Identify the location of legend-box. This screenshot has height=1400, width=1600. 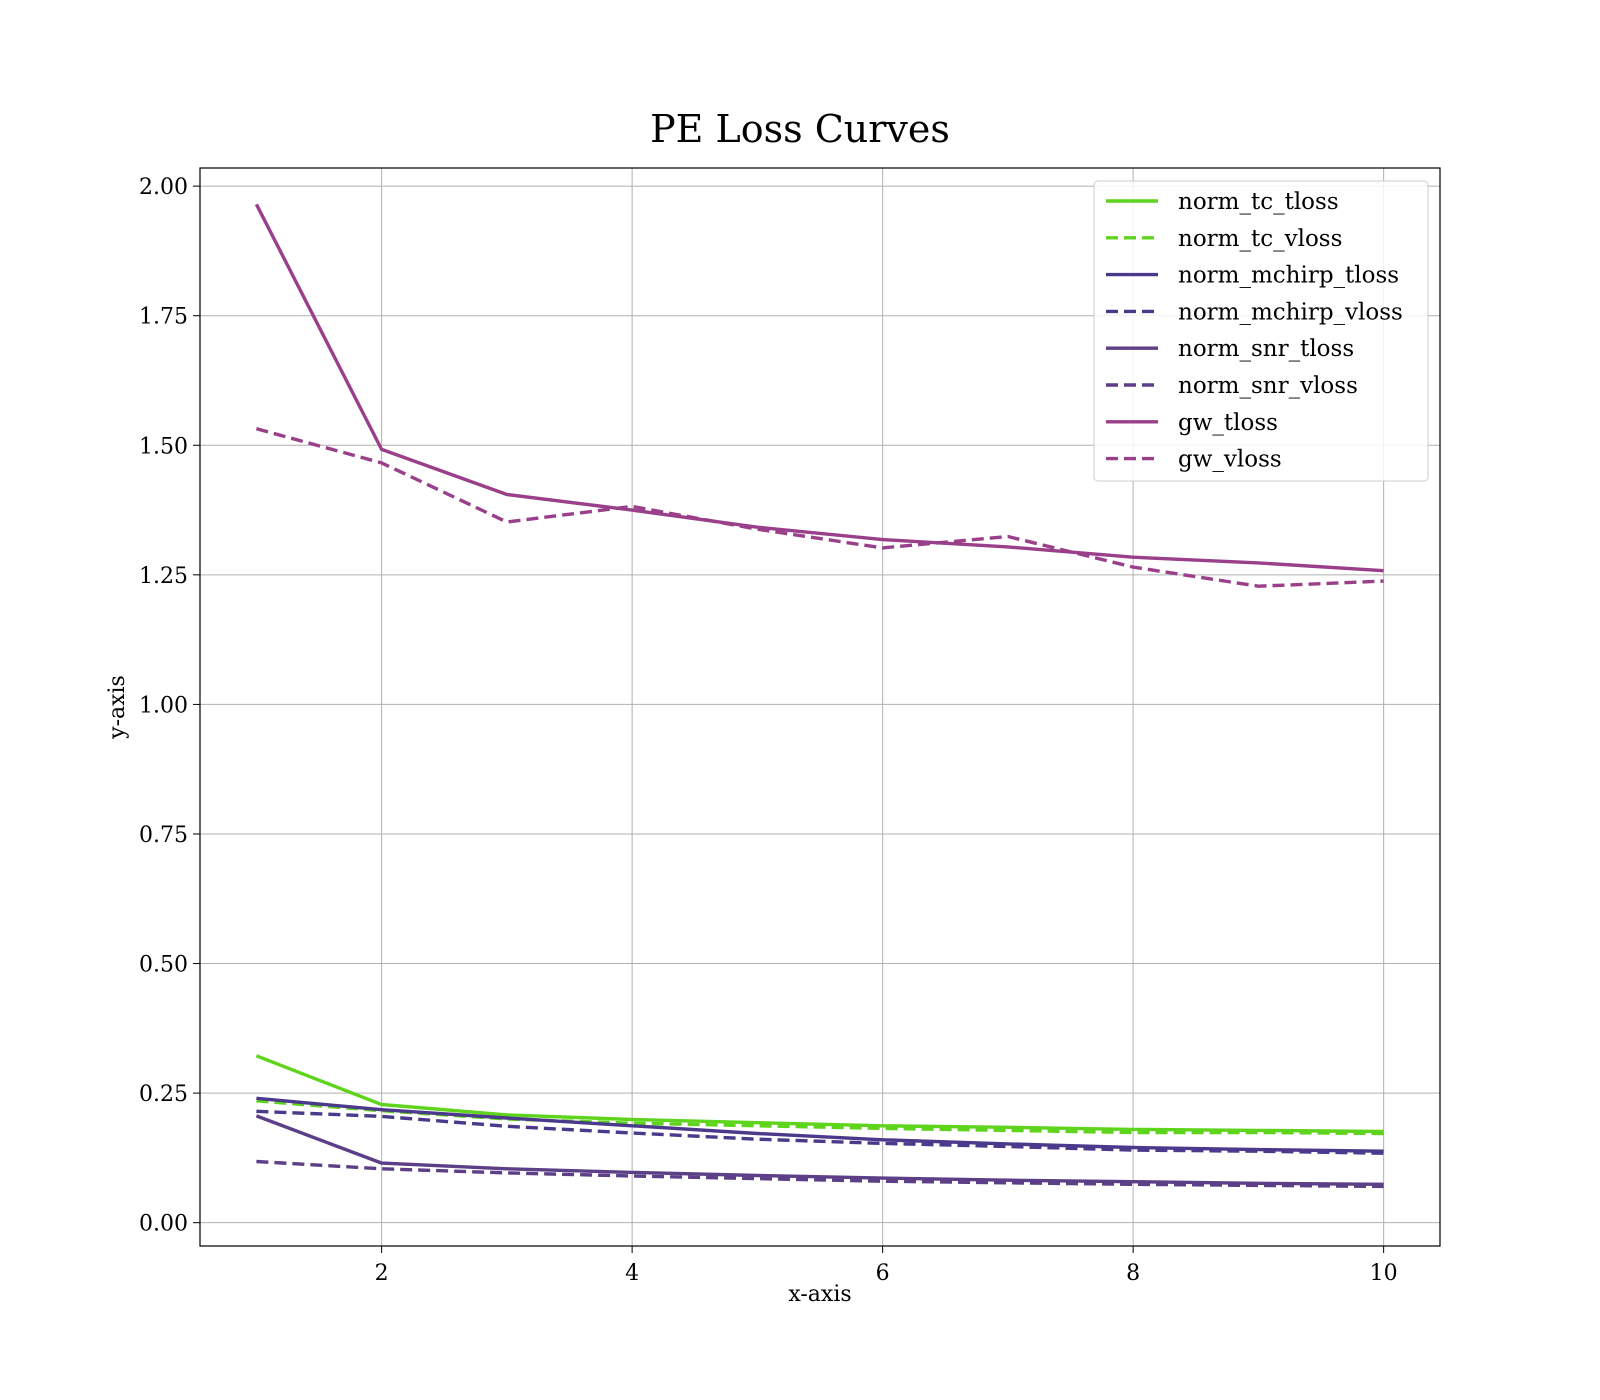
(1261, 331).